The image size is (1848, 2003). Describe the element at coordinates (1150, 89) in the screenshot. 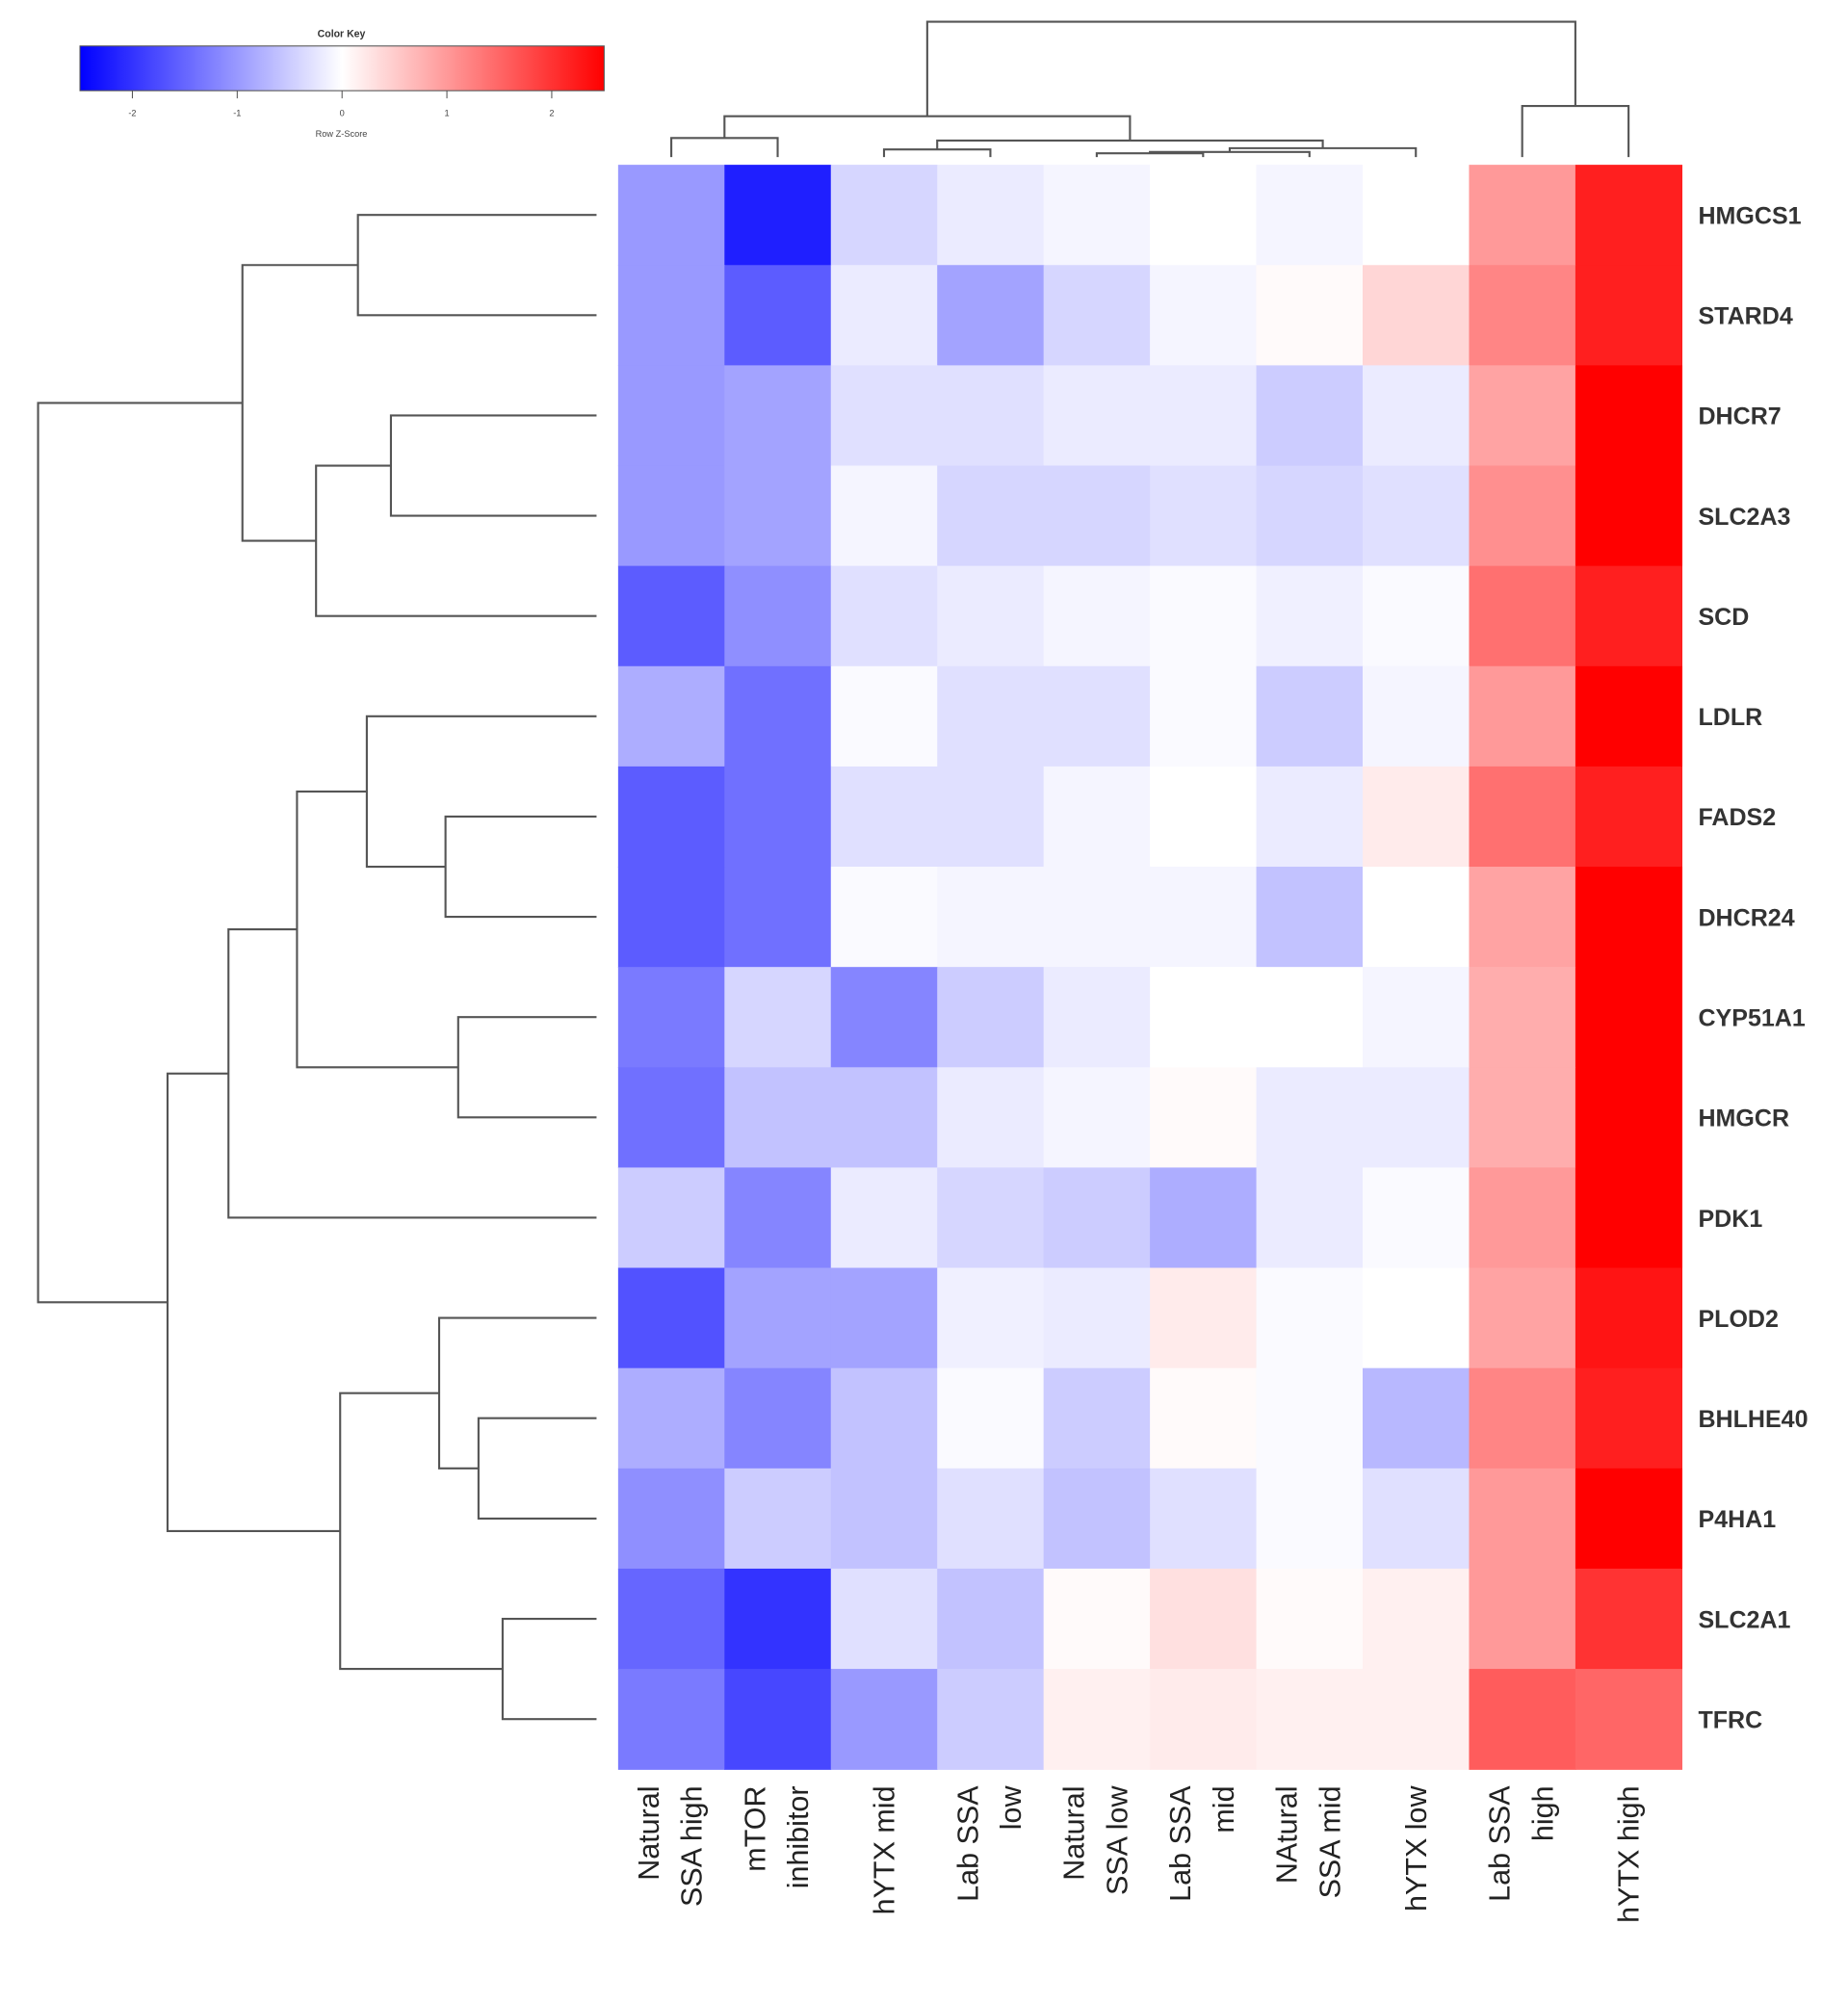

I see `column-dendrogram` at that location.